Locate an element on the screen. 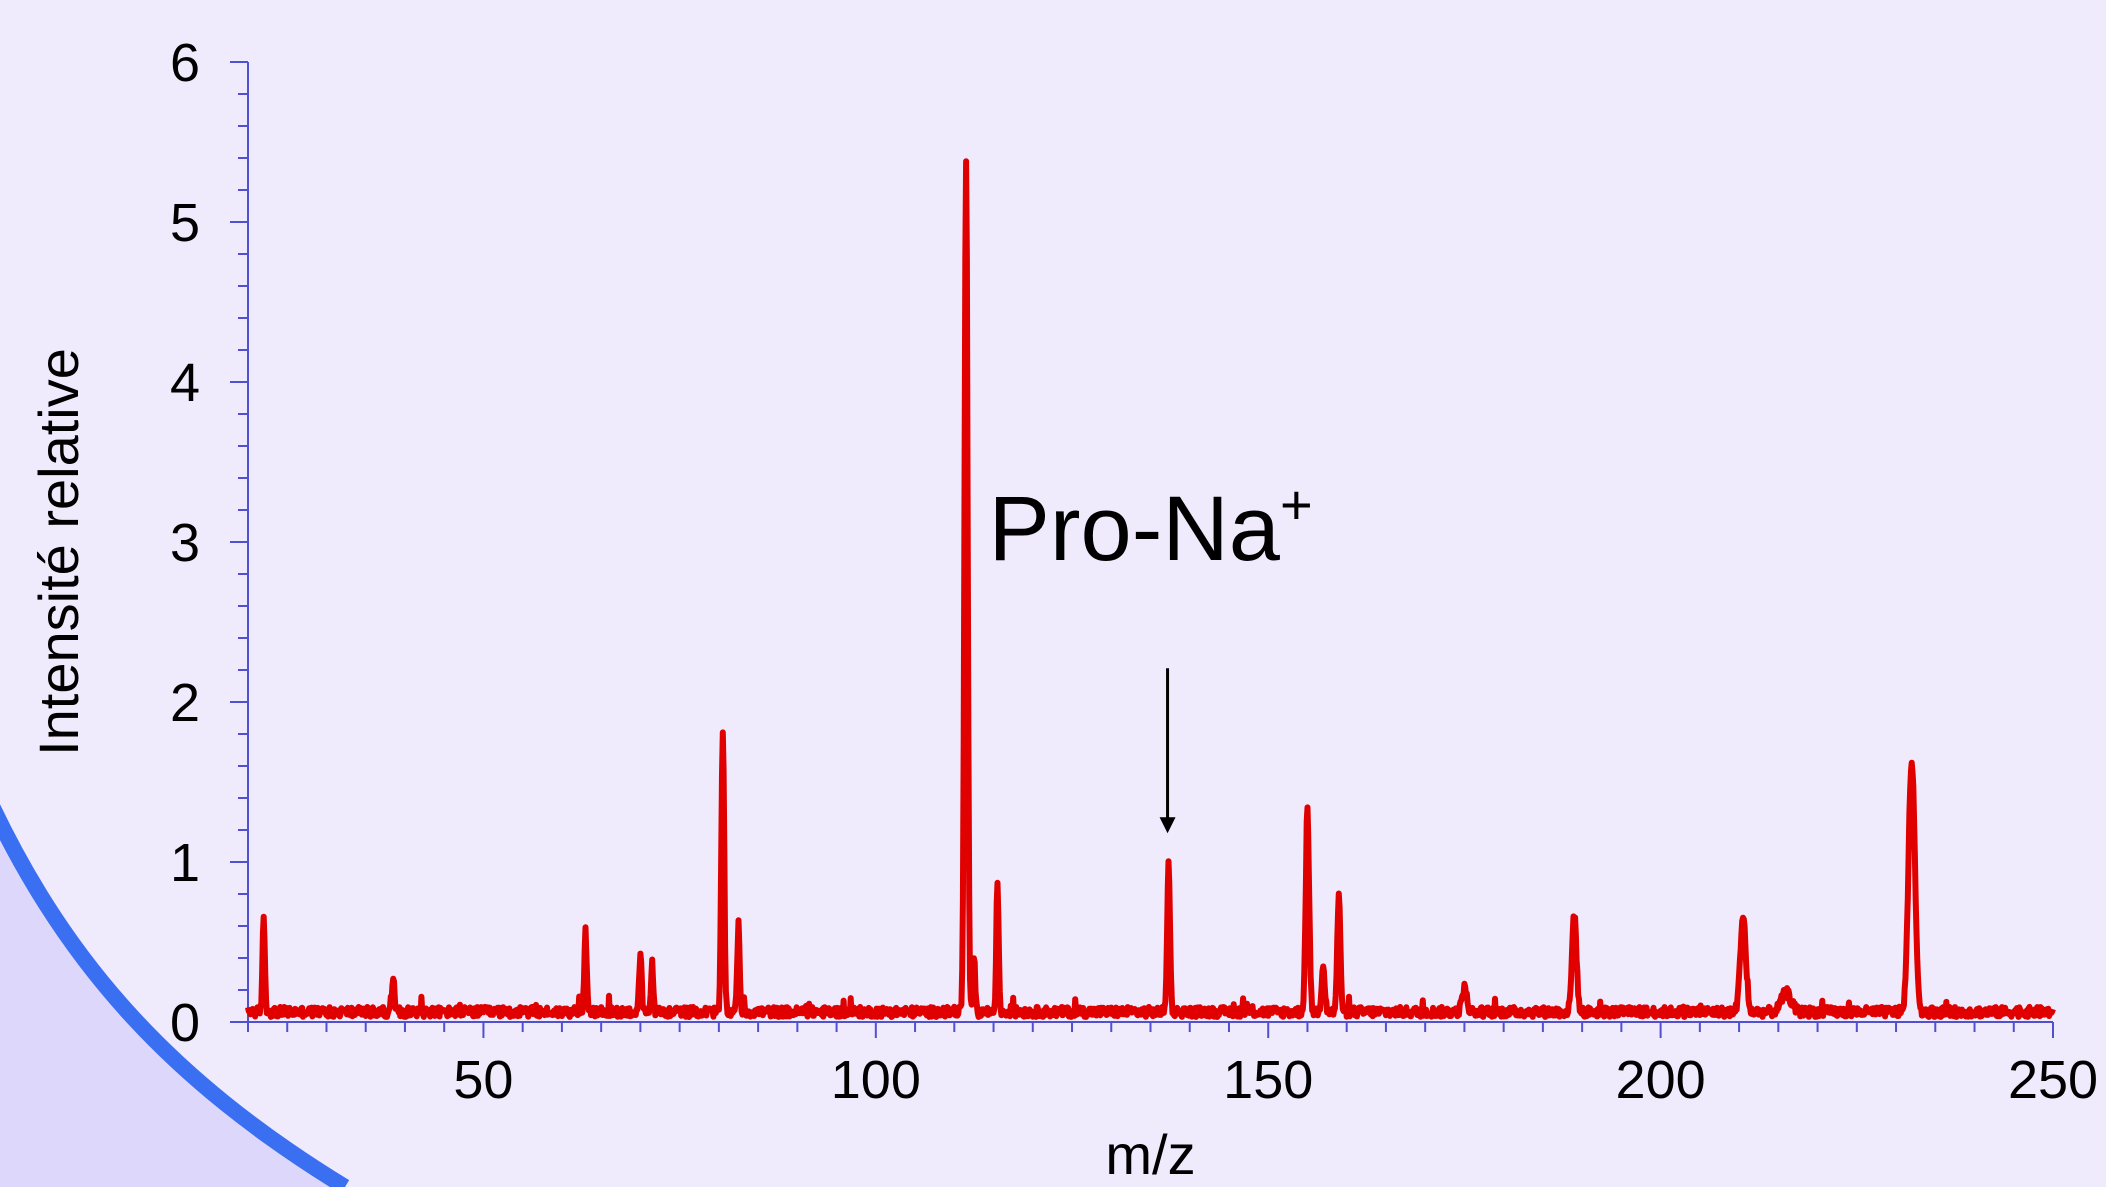 Image resolution: width=2106 pixels, height=1187 pixels. y-tick-label: 6 is located at coordinates (185, 63).